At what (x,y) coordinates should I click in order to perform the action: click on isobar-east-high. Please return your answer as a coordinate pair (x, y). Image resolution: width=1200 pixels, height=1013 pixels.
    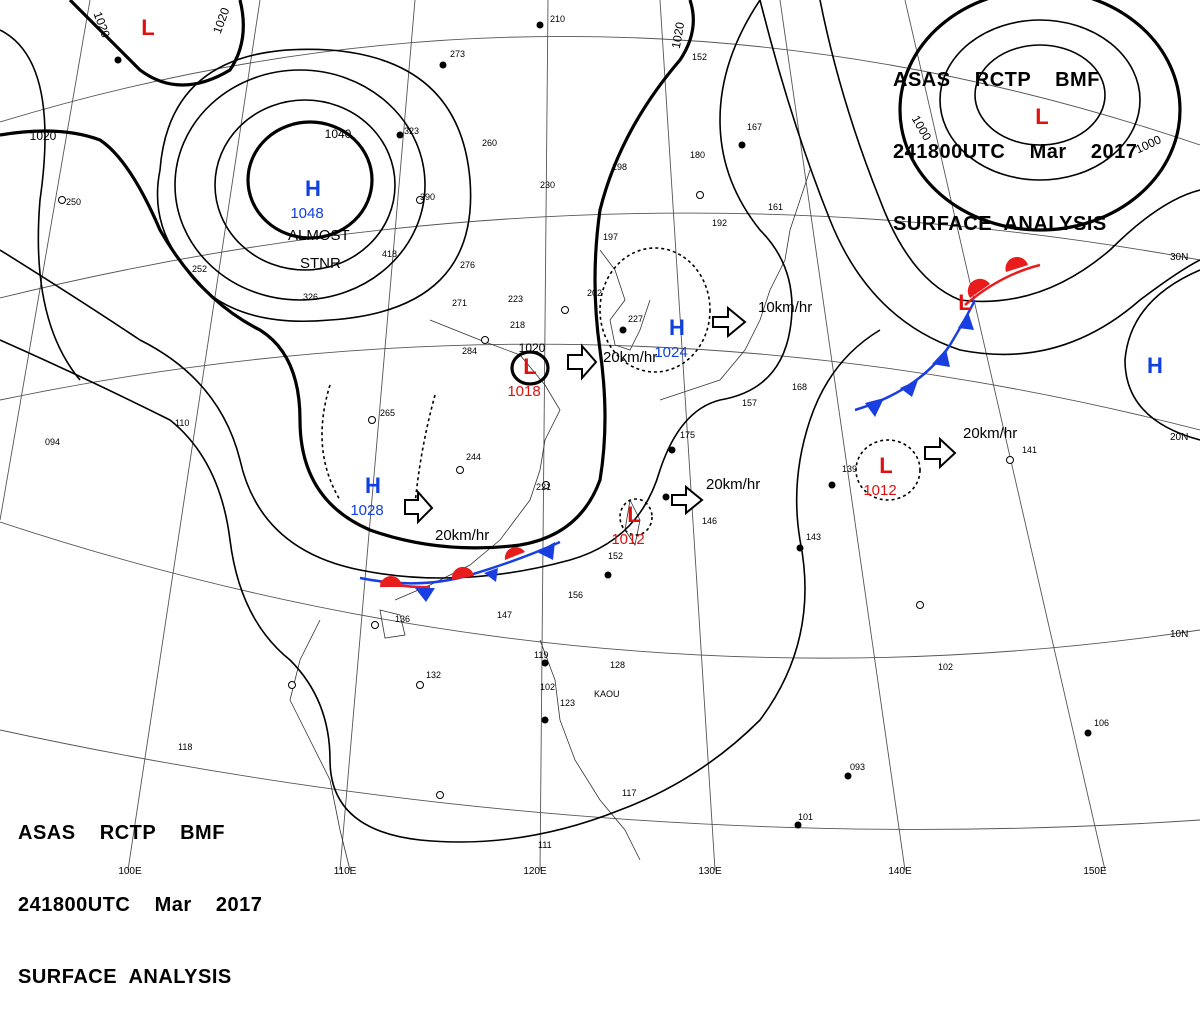
    Looking at the image, I should click on (1162, 355).